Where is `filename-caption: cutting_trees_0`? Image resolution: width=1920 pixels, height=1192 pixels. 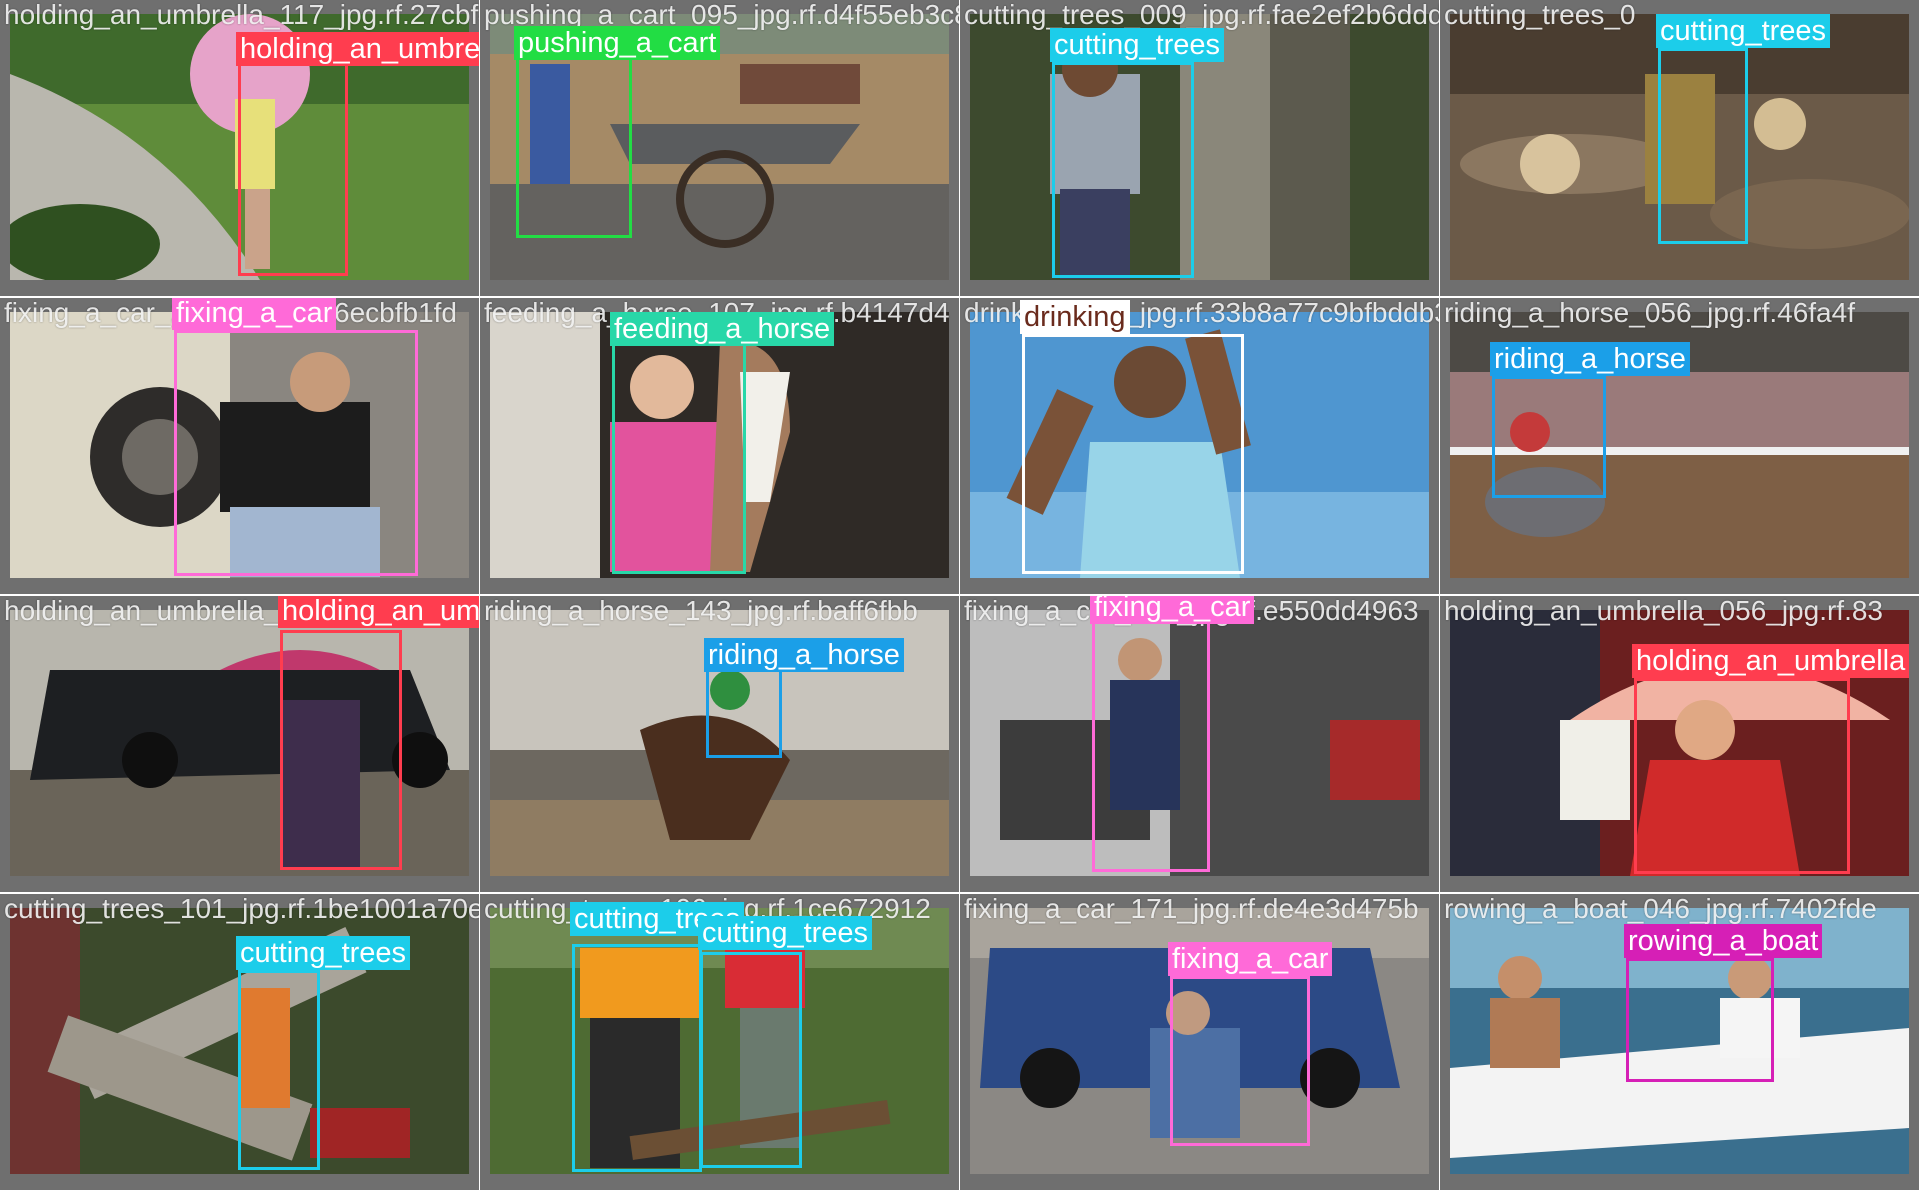
filename-caption: cutting_trees_0 is located at coordinates (1540, 15).